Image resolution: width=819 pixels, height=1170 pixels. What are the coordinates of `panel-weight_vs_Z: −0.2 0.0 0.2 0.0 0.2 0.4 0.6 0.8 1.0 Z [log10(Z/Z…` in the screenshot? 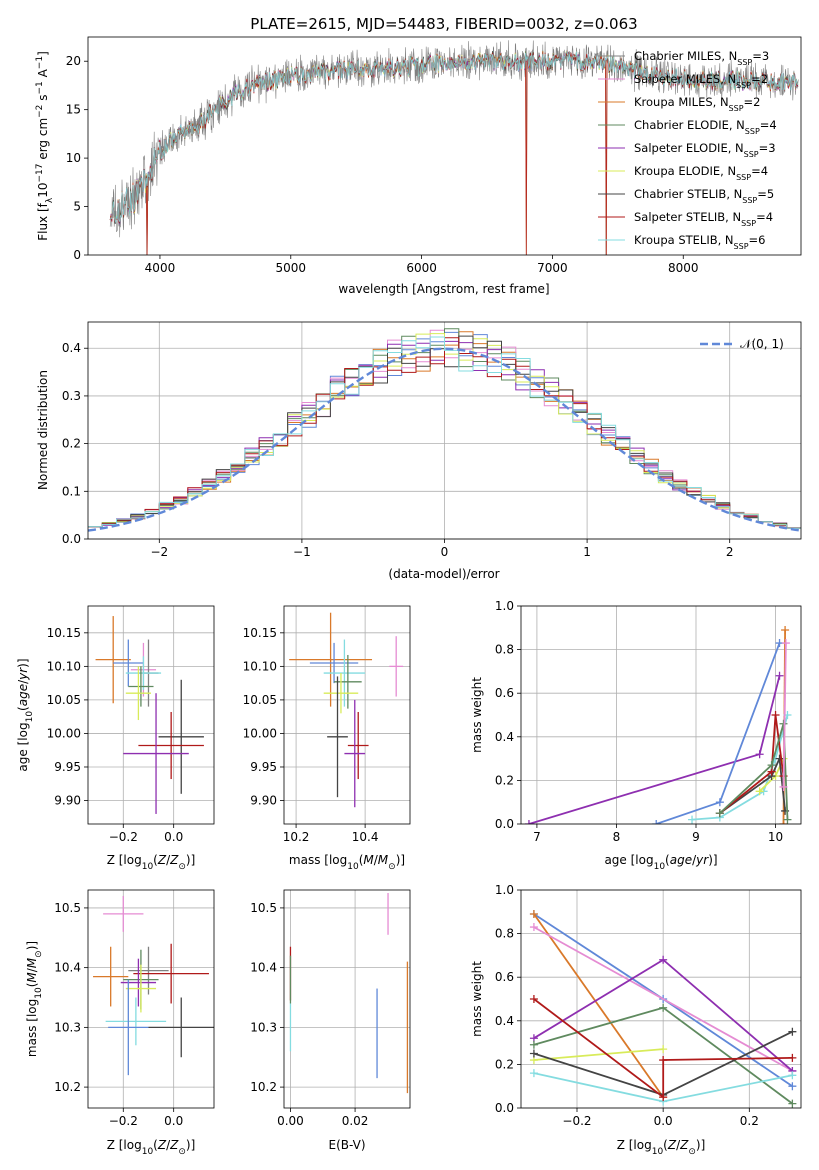 It's located at (636, 1020).